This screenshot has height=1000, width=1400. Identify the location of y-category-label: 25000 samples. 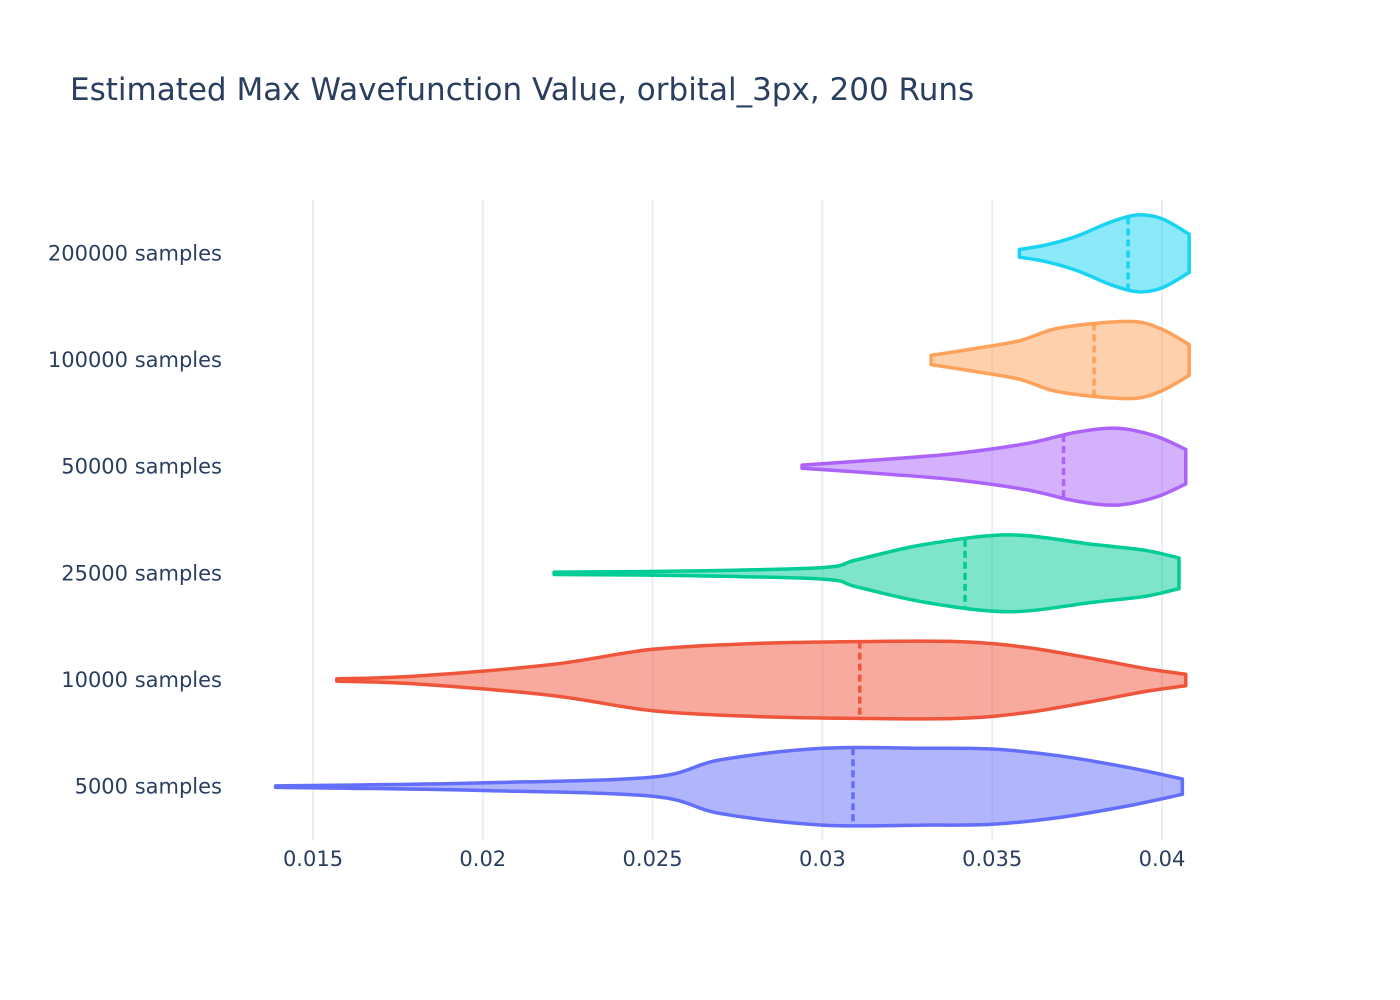
(141, 573).